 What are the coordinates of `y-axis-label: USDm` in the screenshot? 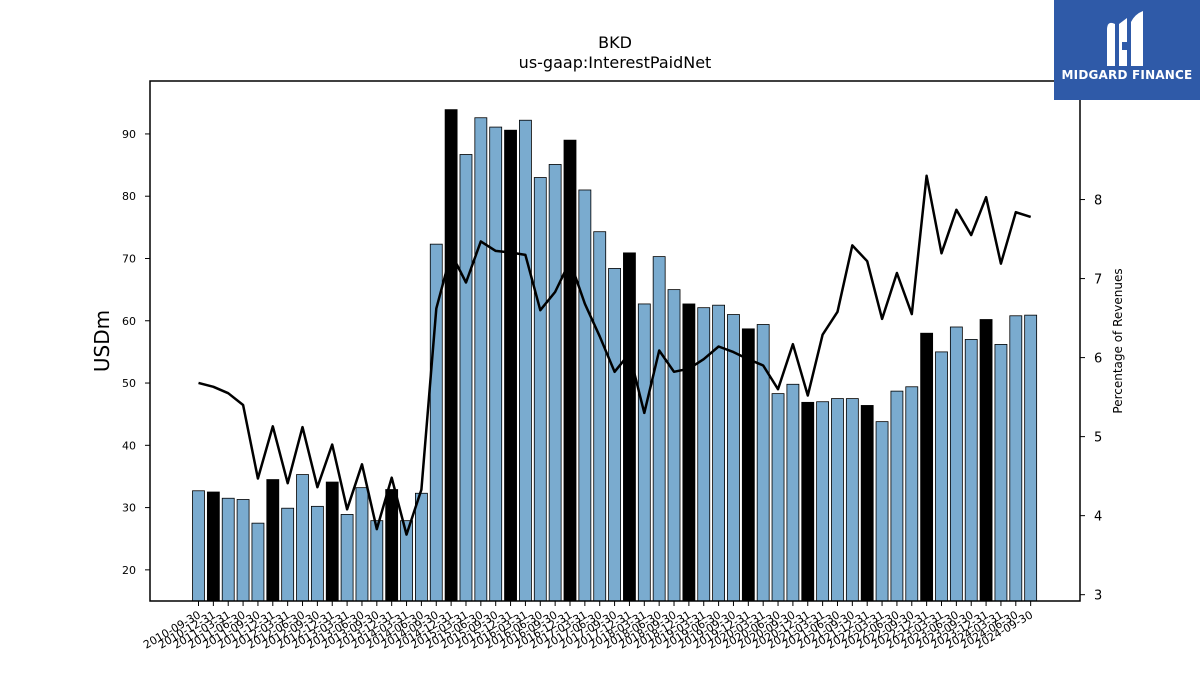 It's located at (102, 341).